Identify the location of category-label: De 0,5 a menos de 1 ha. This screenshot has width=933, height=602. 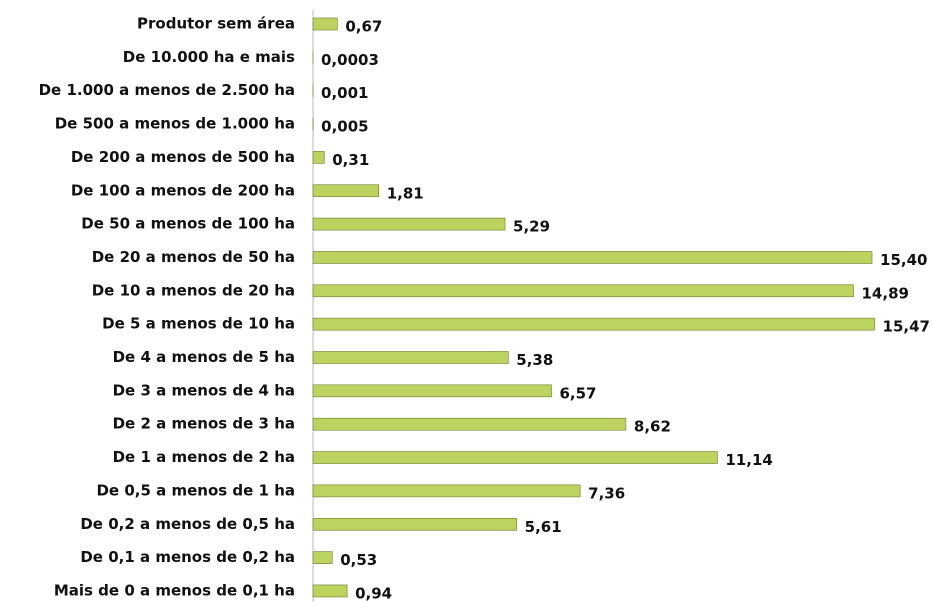
(195, 490).